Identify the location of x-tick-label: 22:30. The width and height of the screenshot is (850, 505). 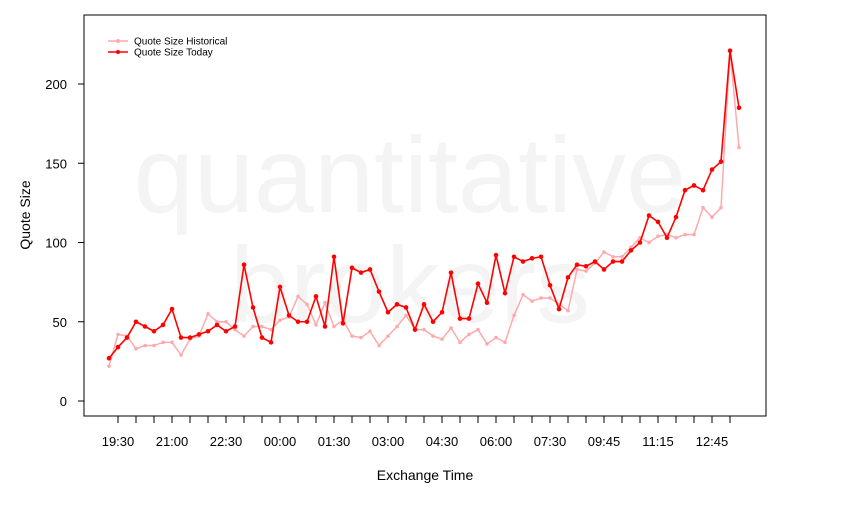
(226, 441).